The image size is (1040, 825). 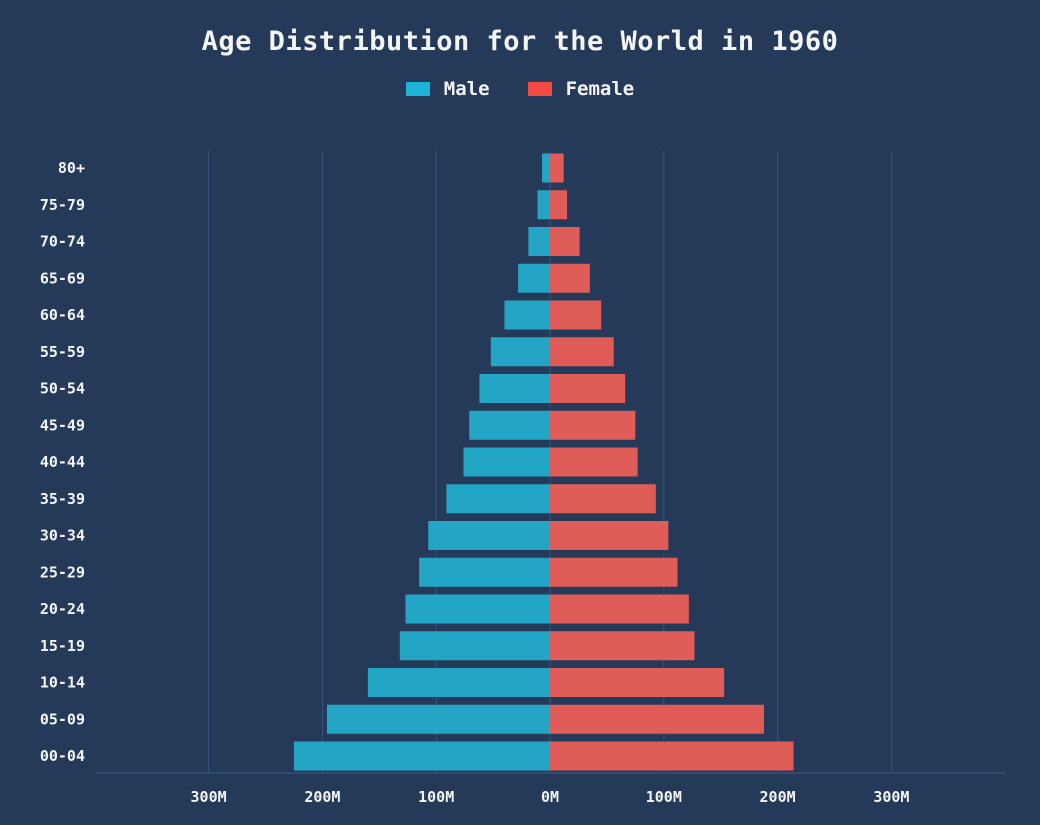 I want to click on legend-swatch-female, so click(x=539, y=89).